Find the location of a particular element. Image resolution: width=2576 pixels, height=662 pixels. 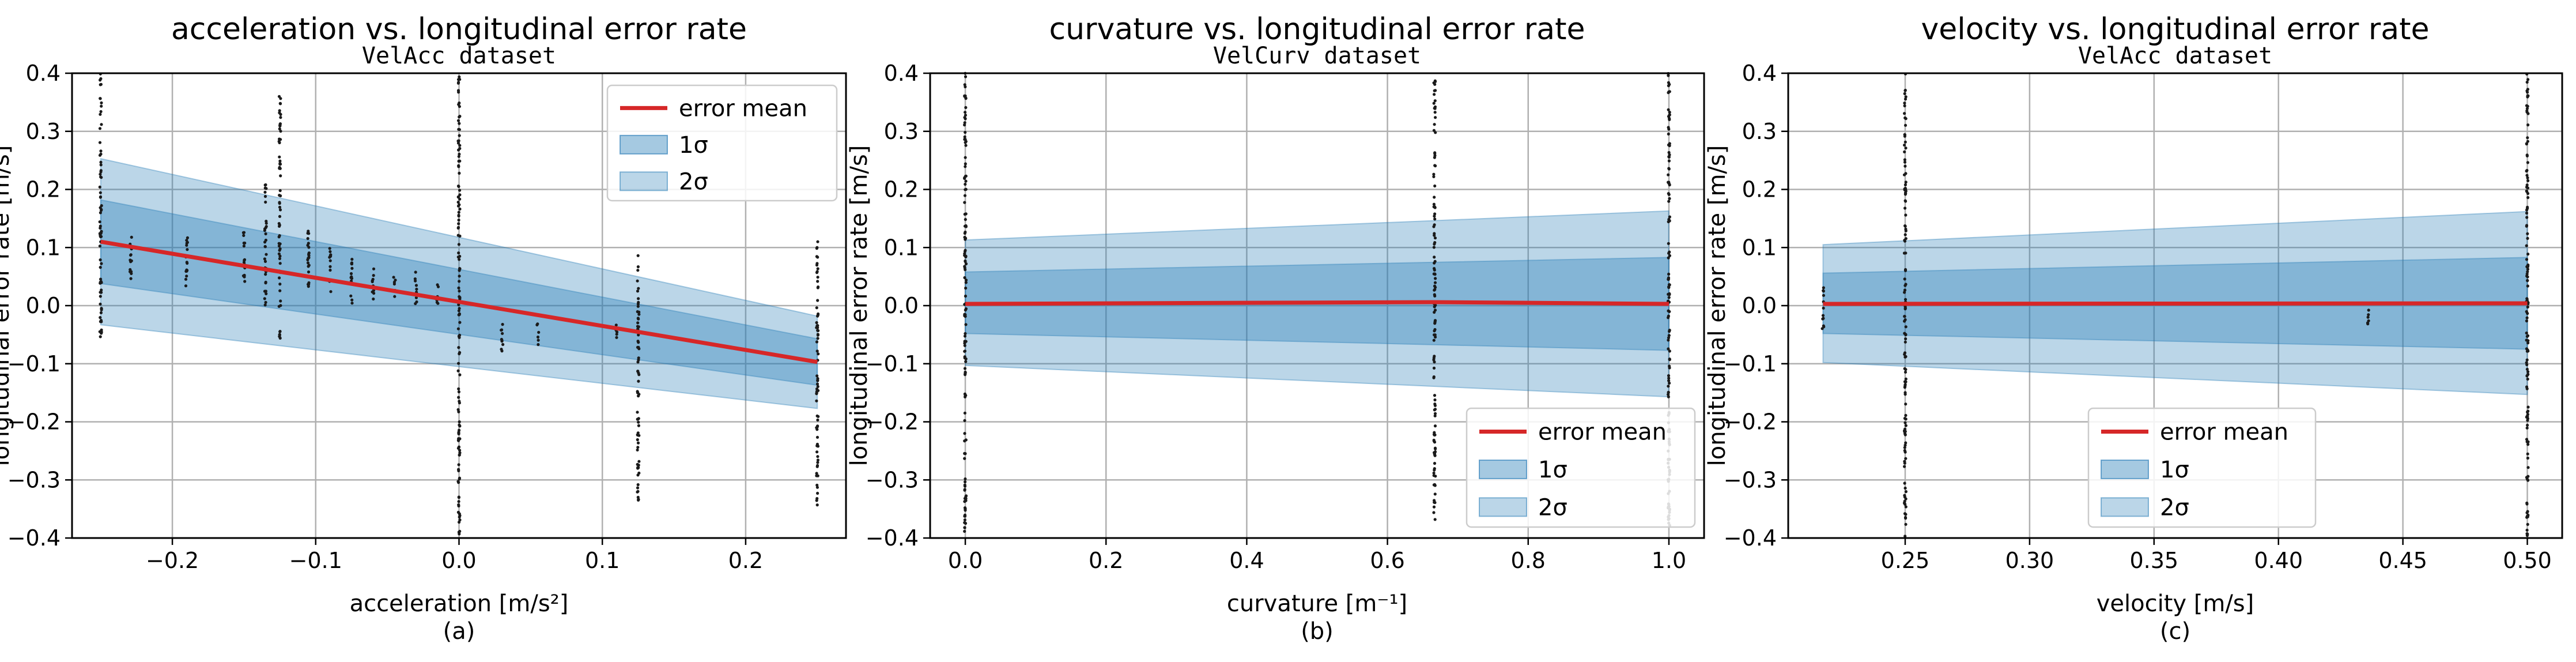

x-tick-label: 0.35 is located at coordinates (2153, 560).